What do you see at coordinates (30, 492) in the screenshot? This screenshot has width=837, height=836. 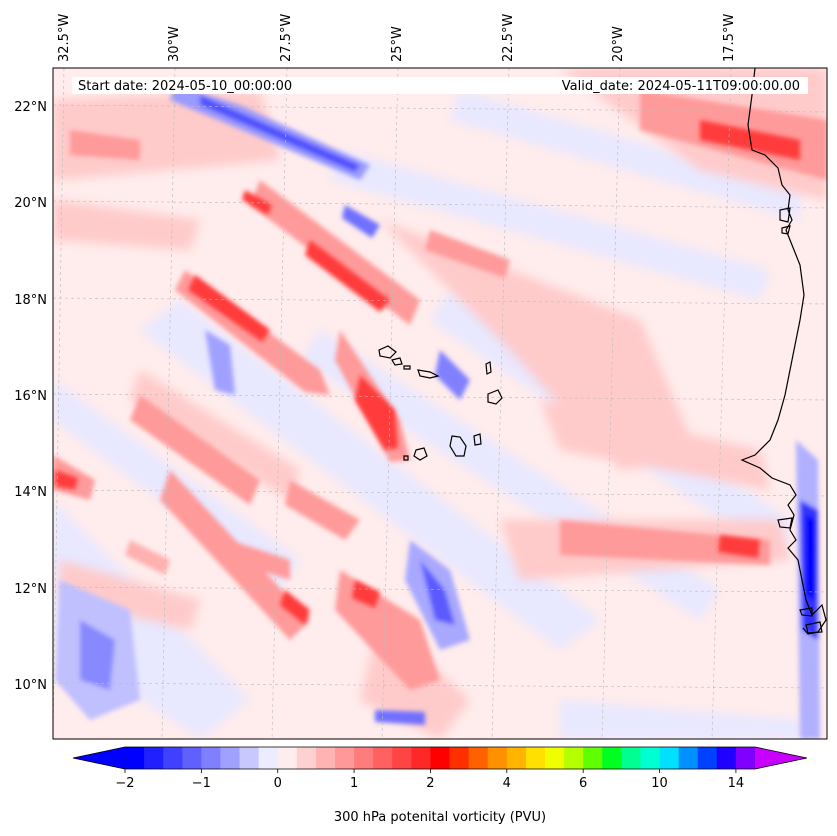 I see `lat-tick-label: 14°N` at bounding box center [30, 492].